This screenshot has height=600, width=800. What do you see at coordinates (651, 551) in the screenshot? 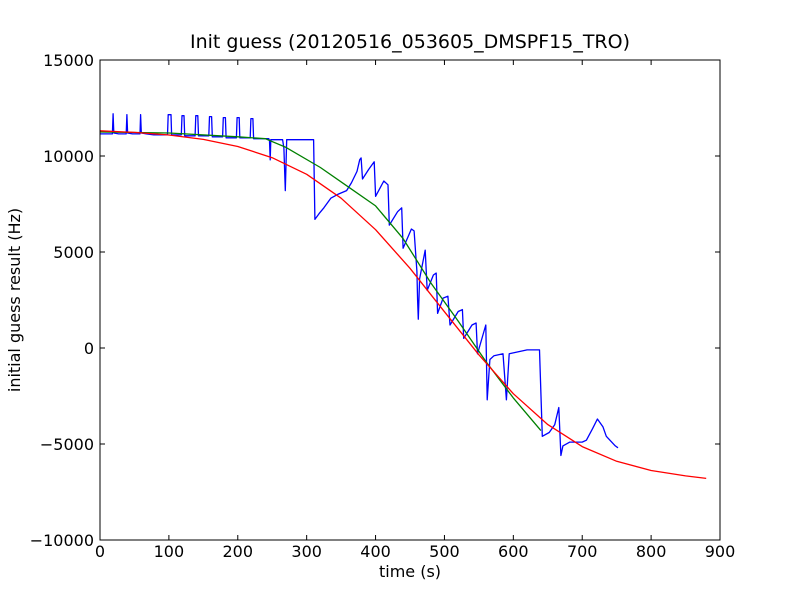
I see `x-tick-label: 800` at bounding box center [651, 551].